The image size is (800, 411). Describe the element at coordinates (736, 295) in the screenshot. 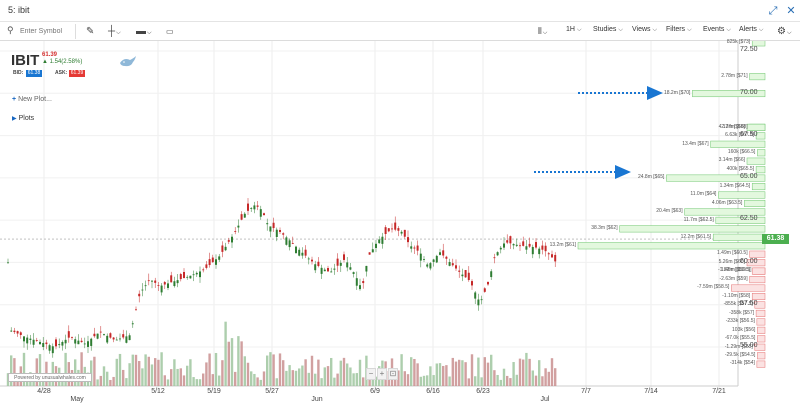

I see `volume-profile-label: -1.10m [$58]` at that location.